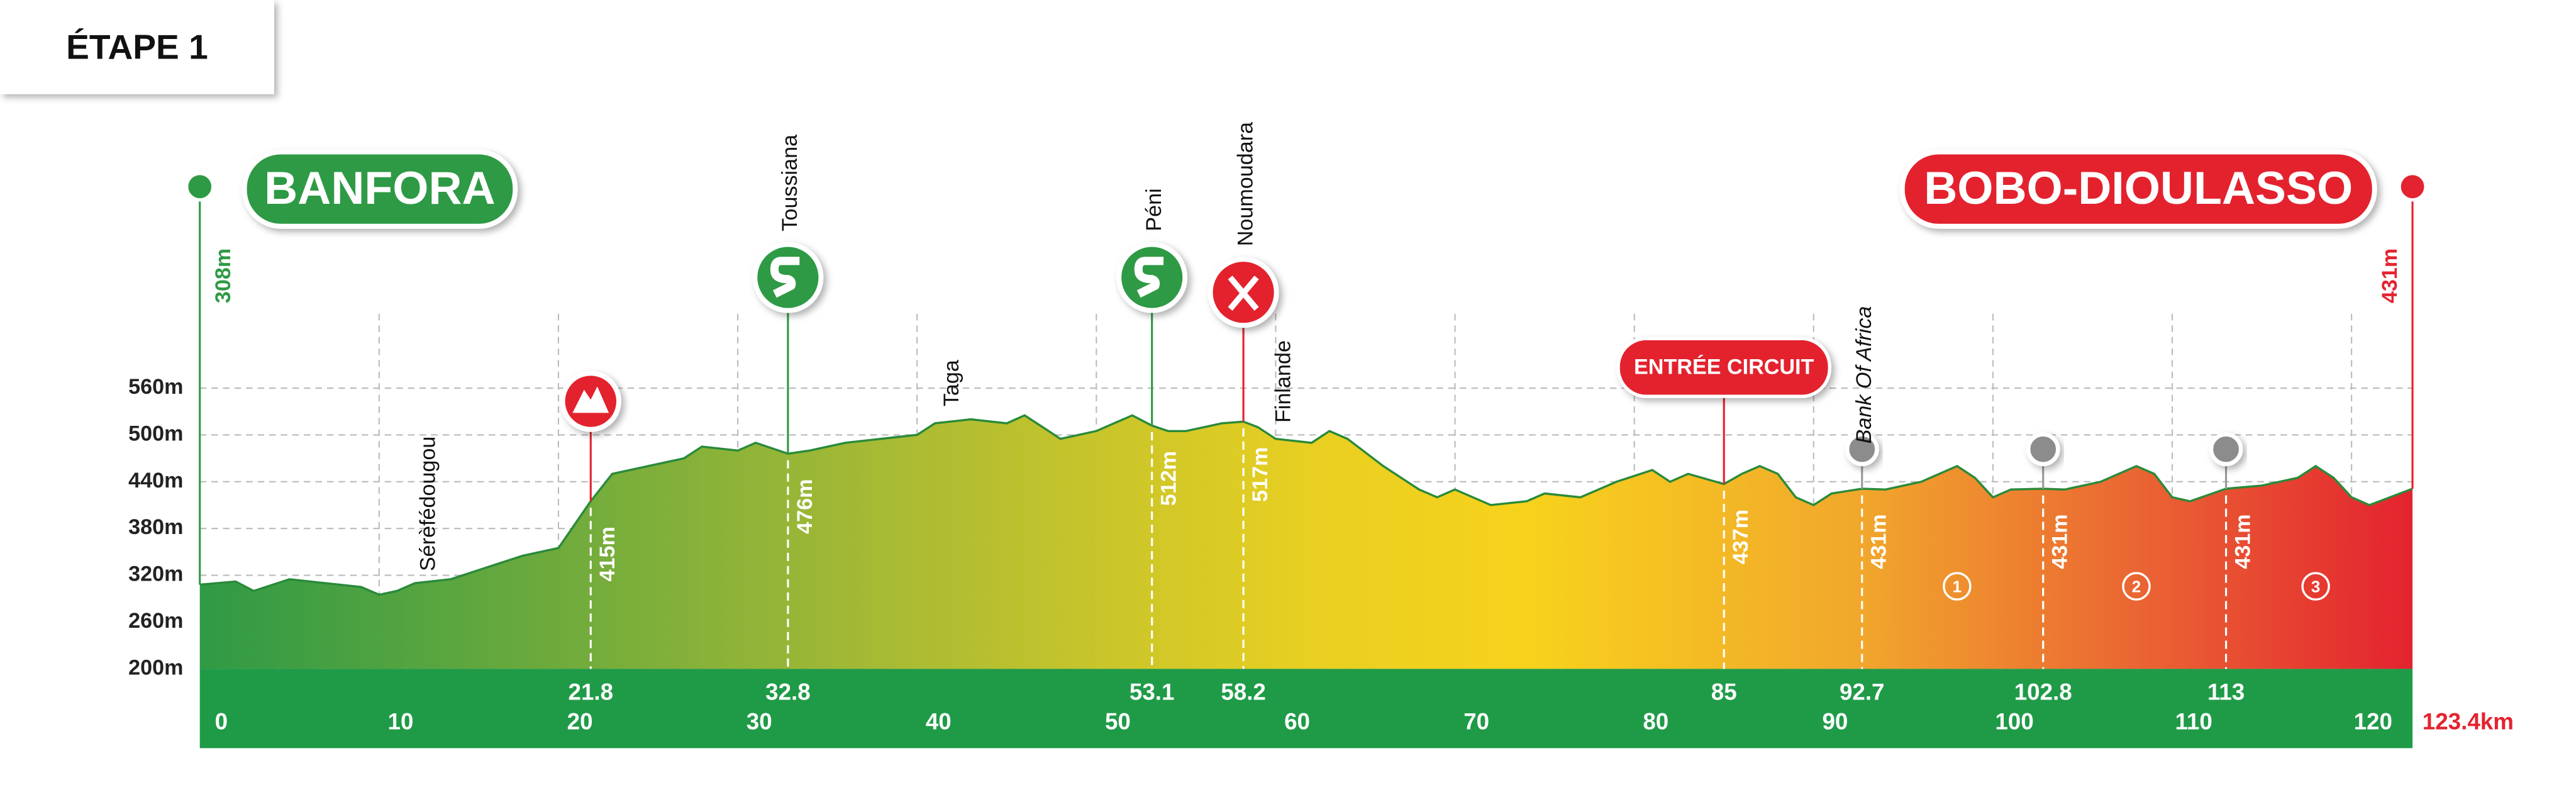 The width and height of the screenshot is (2576, 802). Describe the element at coordinates (428, 504) in the screenshot. I see `place-label: Sérèfédougou` at that location.